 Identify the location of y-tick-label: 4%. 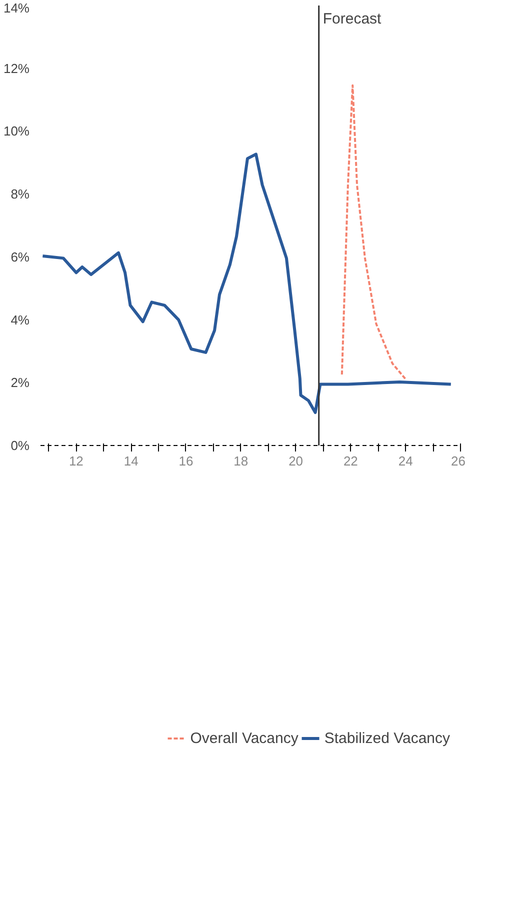
(20, 320).